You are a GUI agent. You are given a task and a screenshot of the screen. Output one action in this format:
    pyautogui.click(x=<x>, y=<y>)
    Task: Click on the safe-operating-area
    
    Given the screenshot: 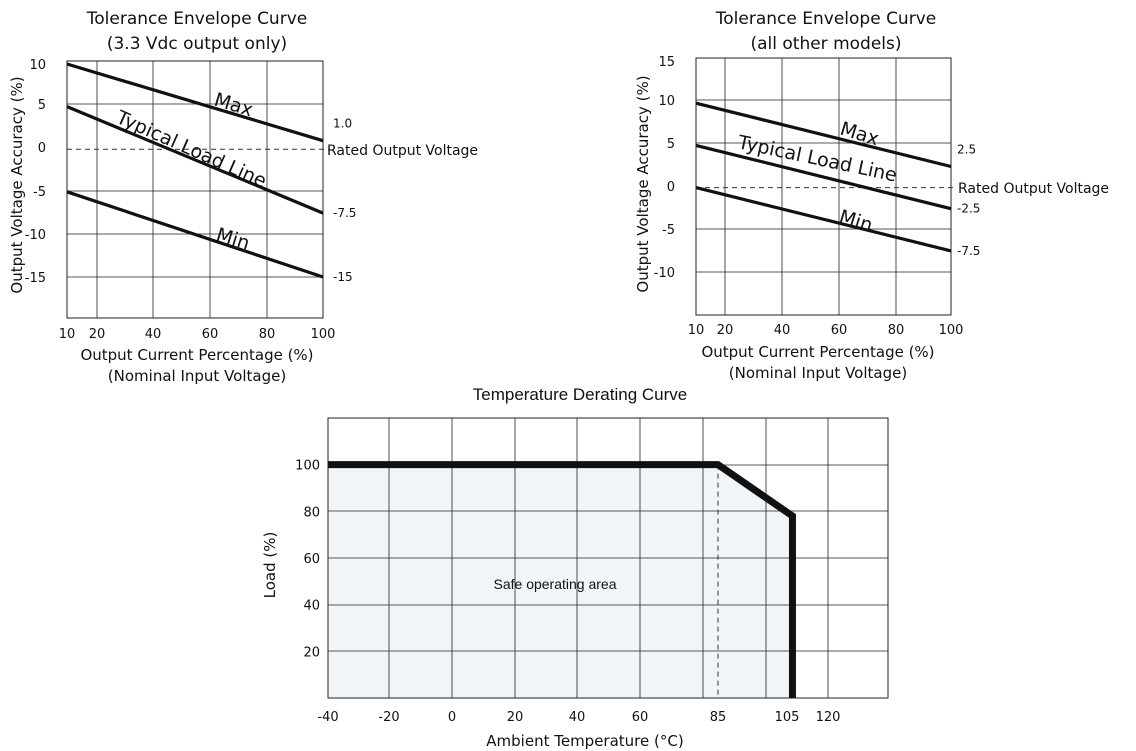 What is the action you would take?
    pyautogui.click(x=560, y=581)
    